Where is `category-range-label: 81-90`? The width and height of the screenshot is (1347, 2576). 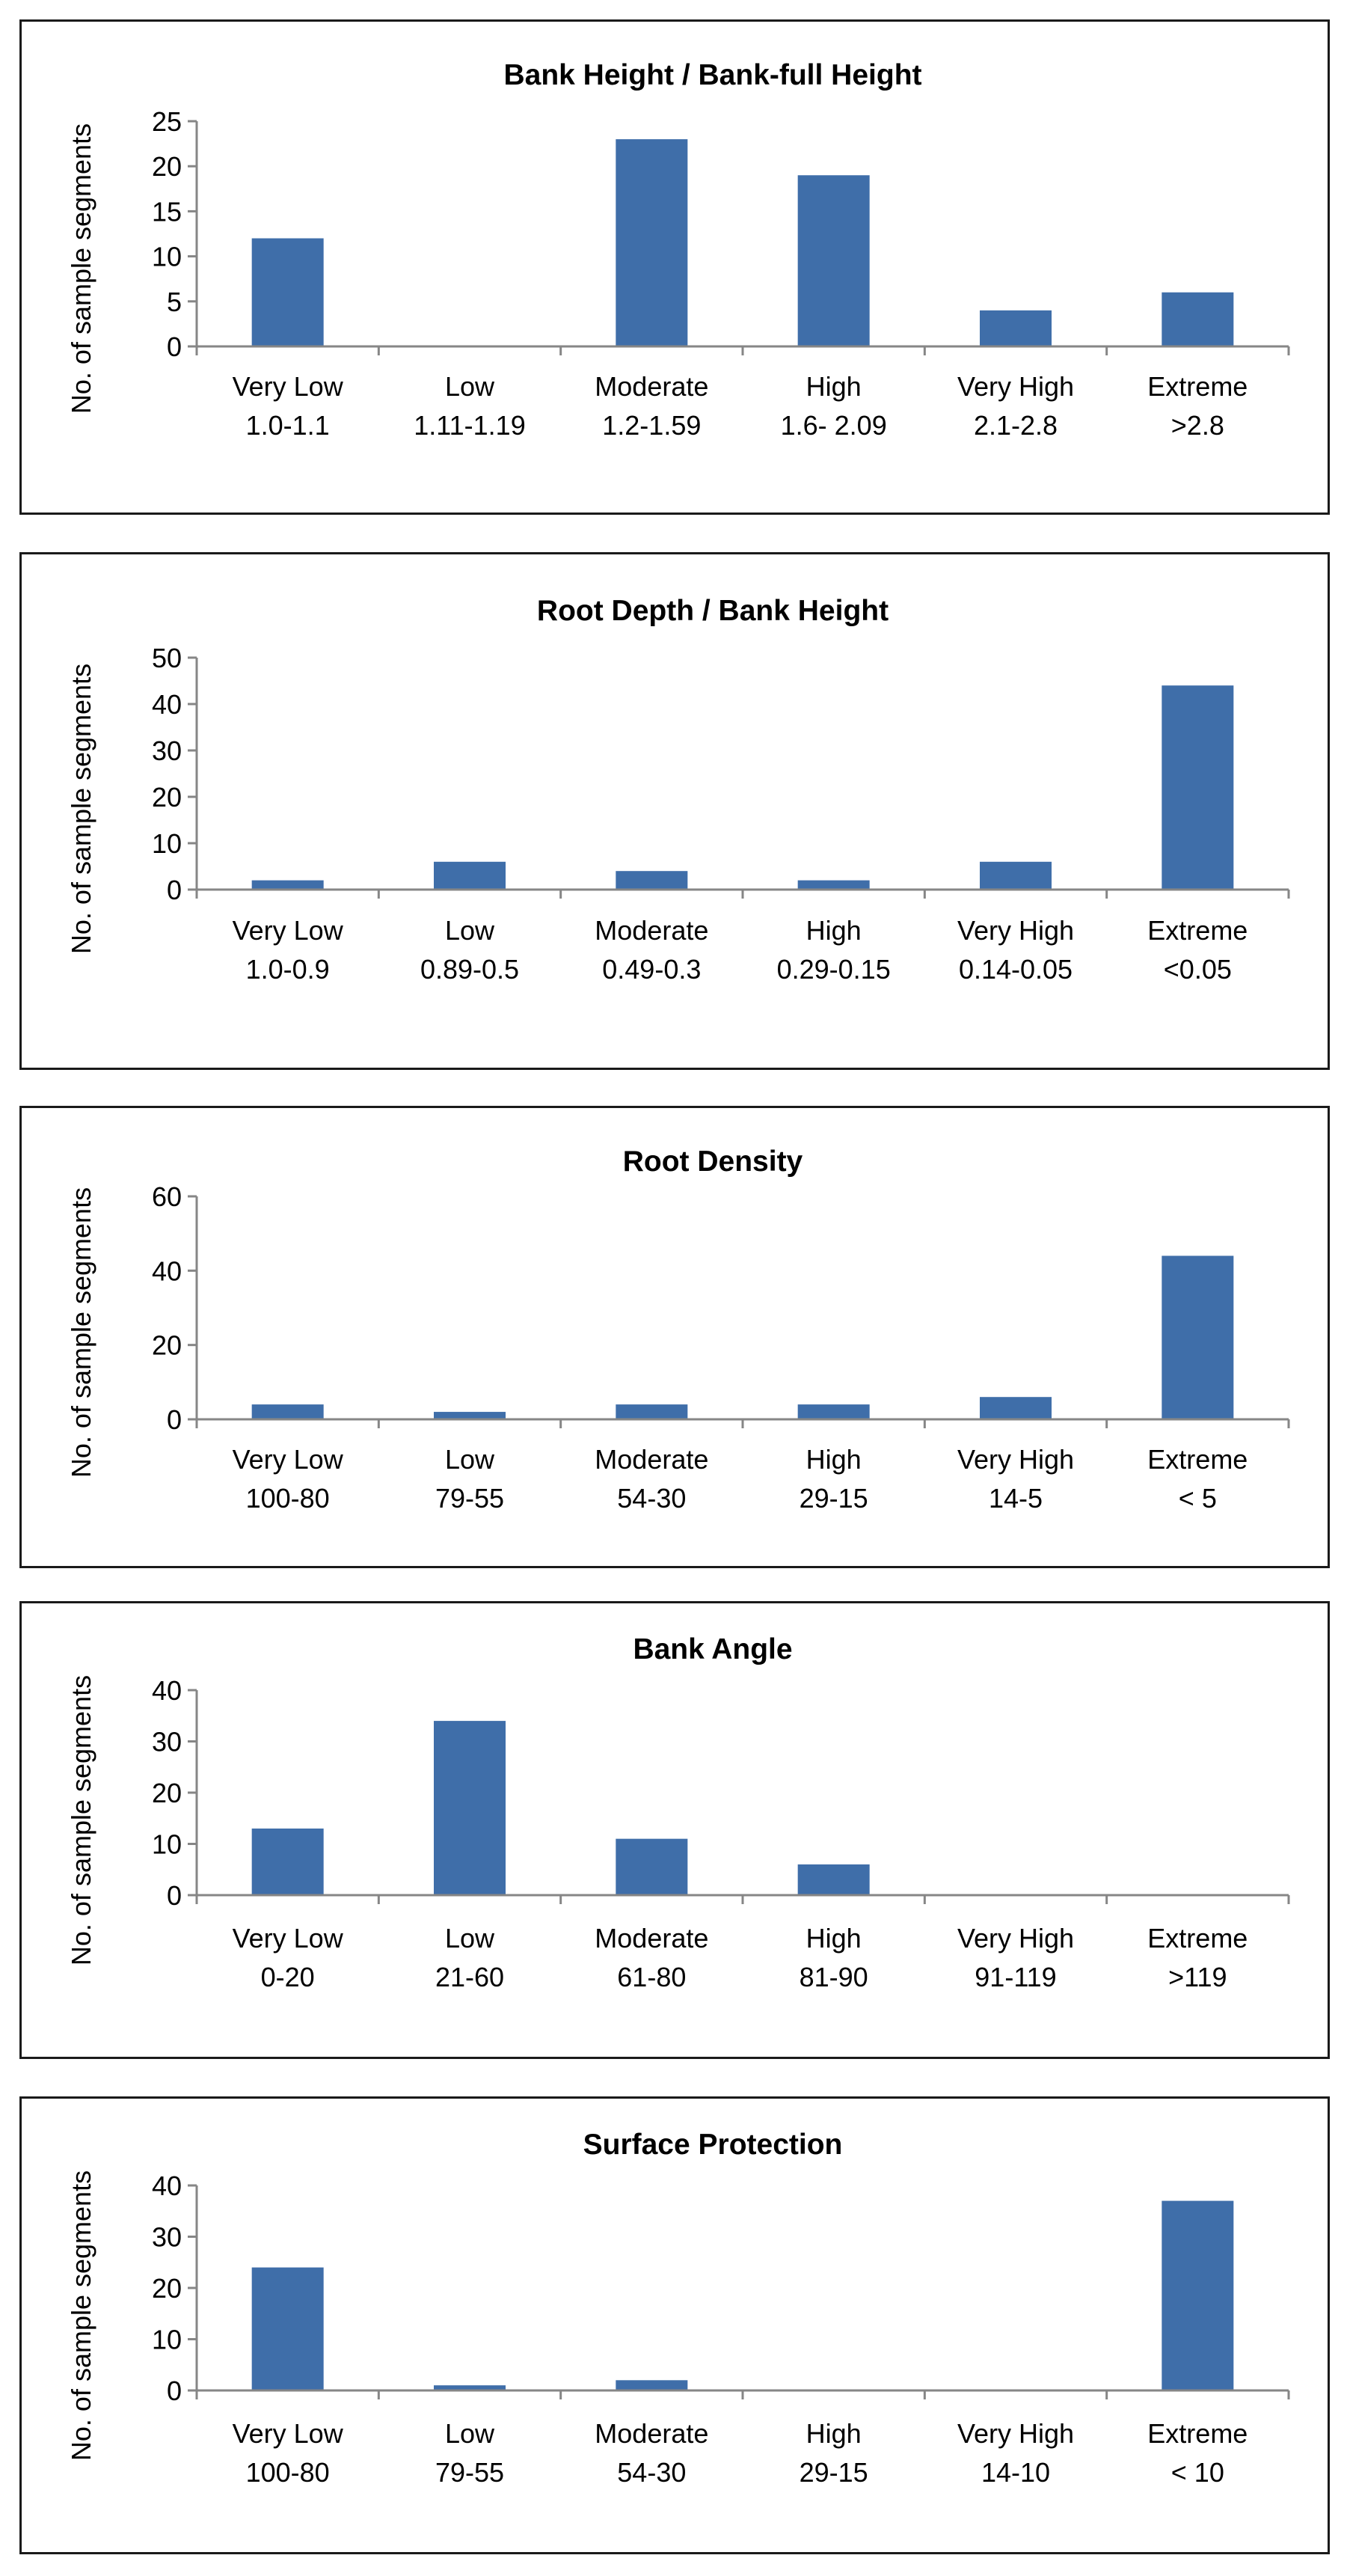
category-range-label: 81-90 is located at coordinates (834, 1977).